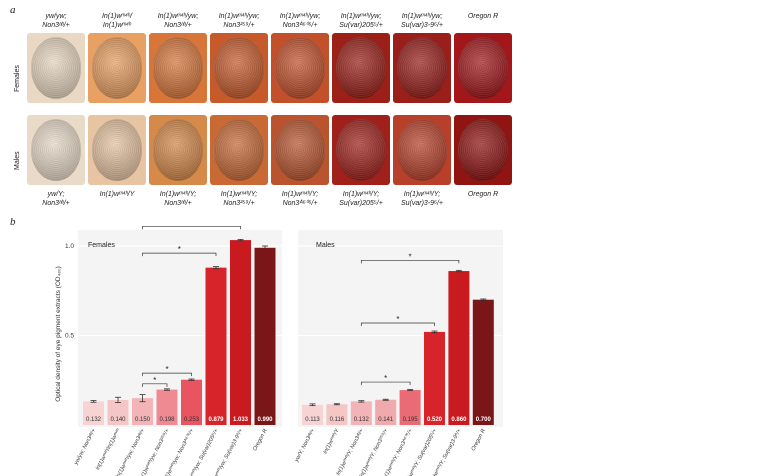  I want to click on category-label: In(1)wᵐ⁴ʰ/Y, so click(331, 441).